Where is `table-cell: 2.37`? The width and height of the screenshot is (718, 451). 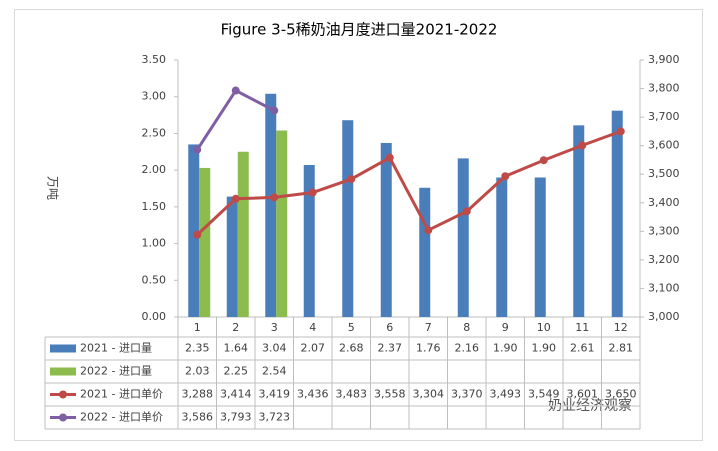 table-cell: 2.37 is located at coordinates (390, 348).